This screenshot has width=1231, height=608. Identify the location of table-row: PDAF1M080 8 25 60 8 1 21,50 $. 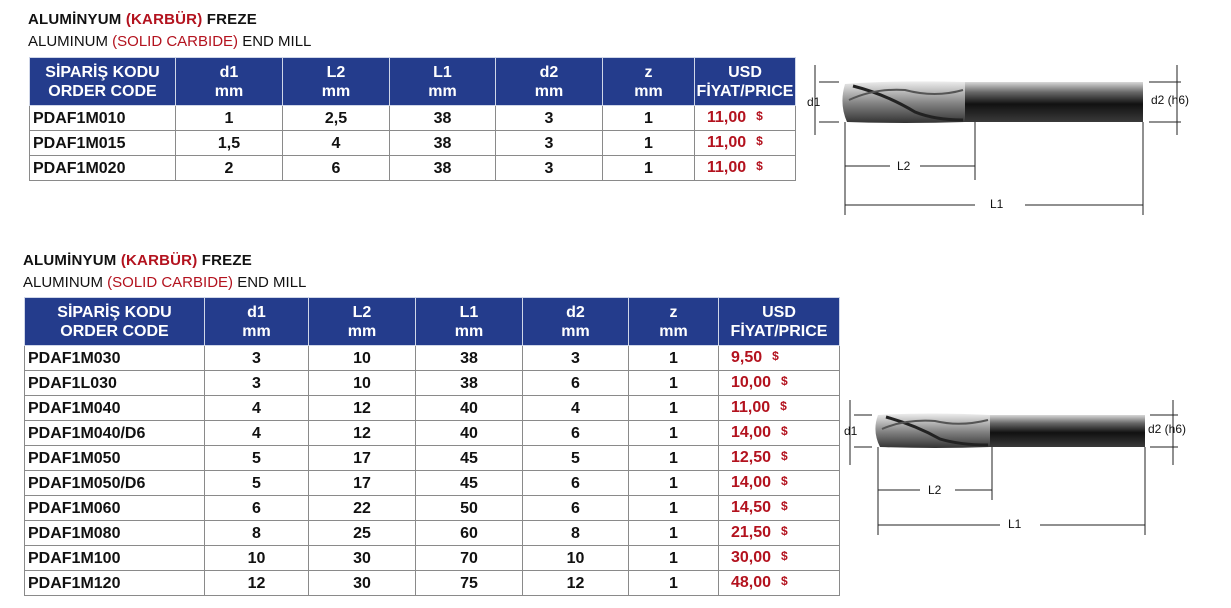
(432, 533).